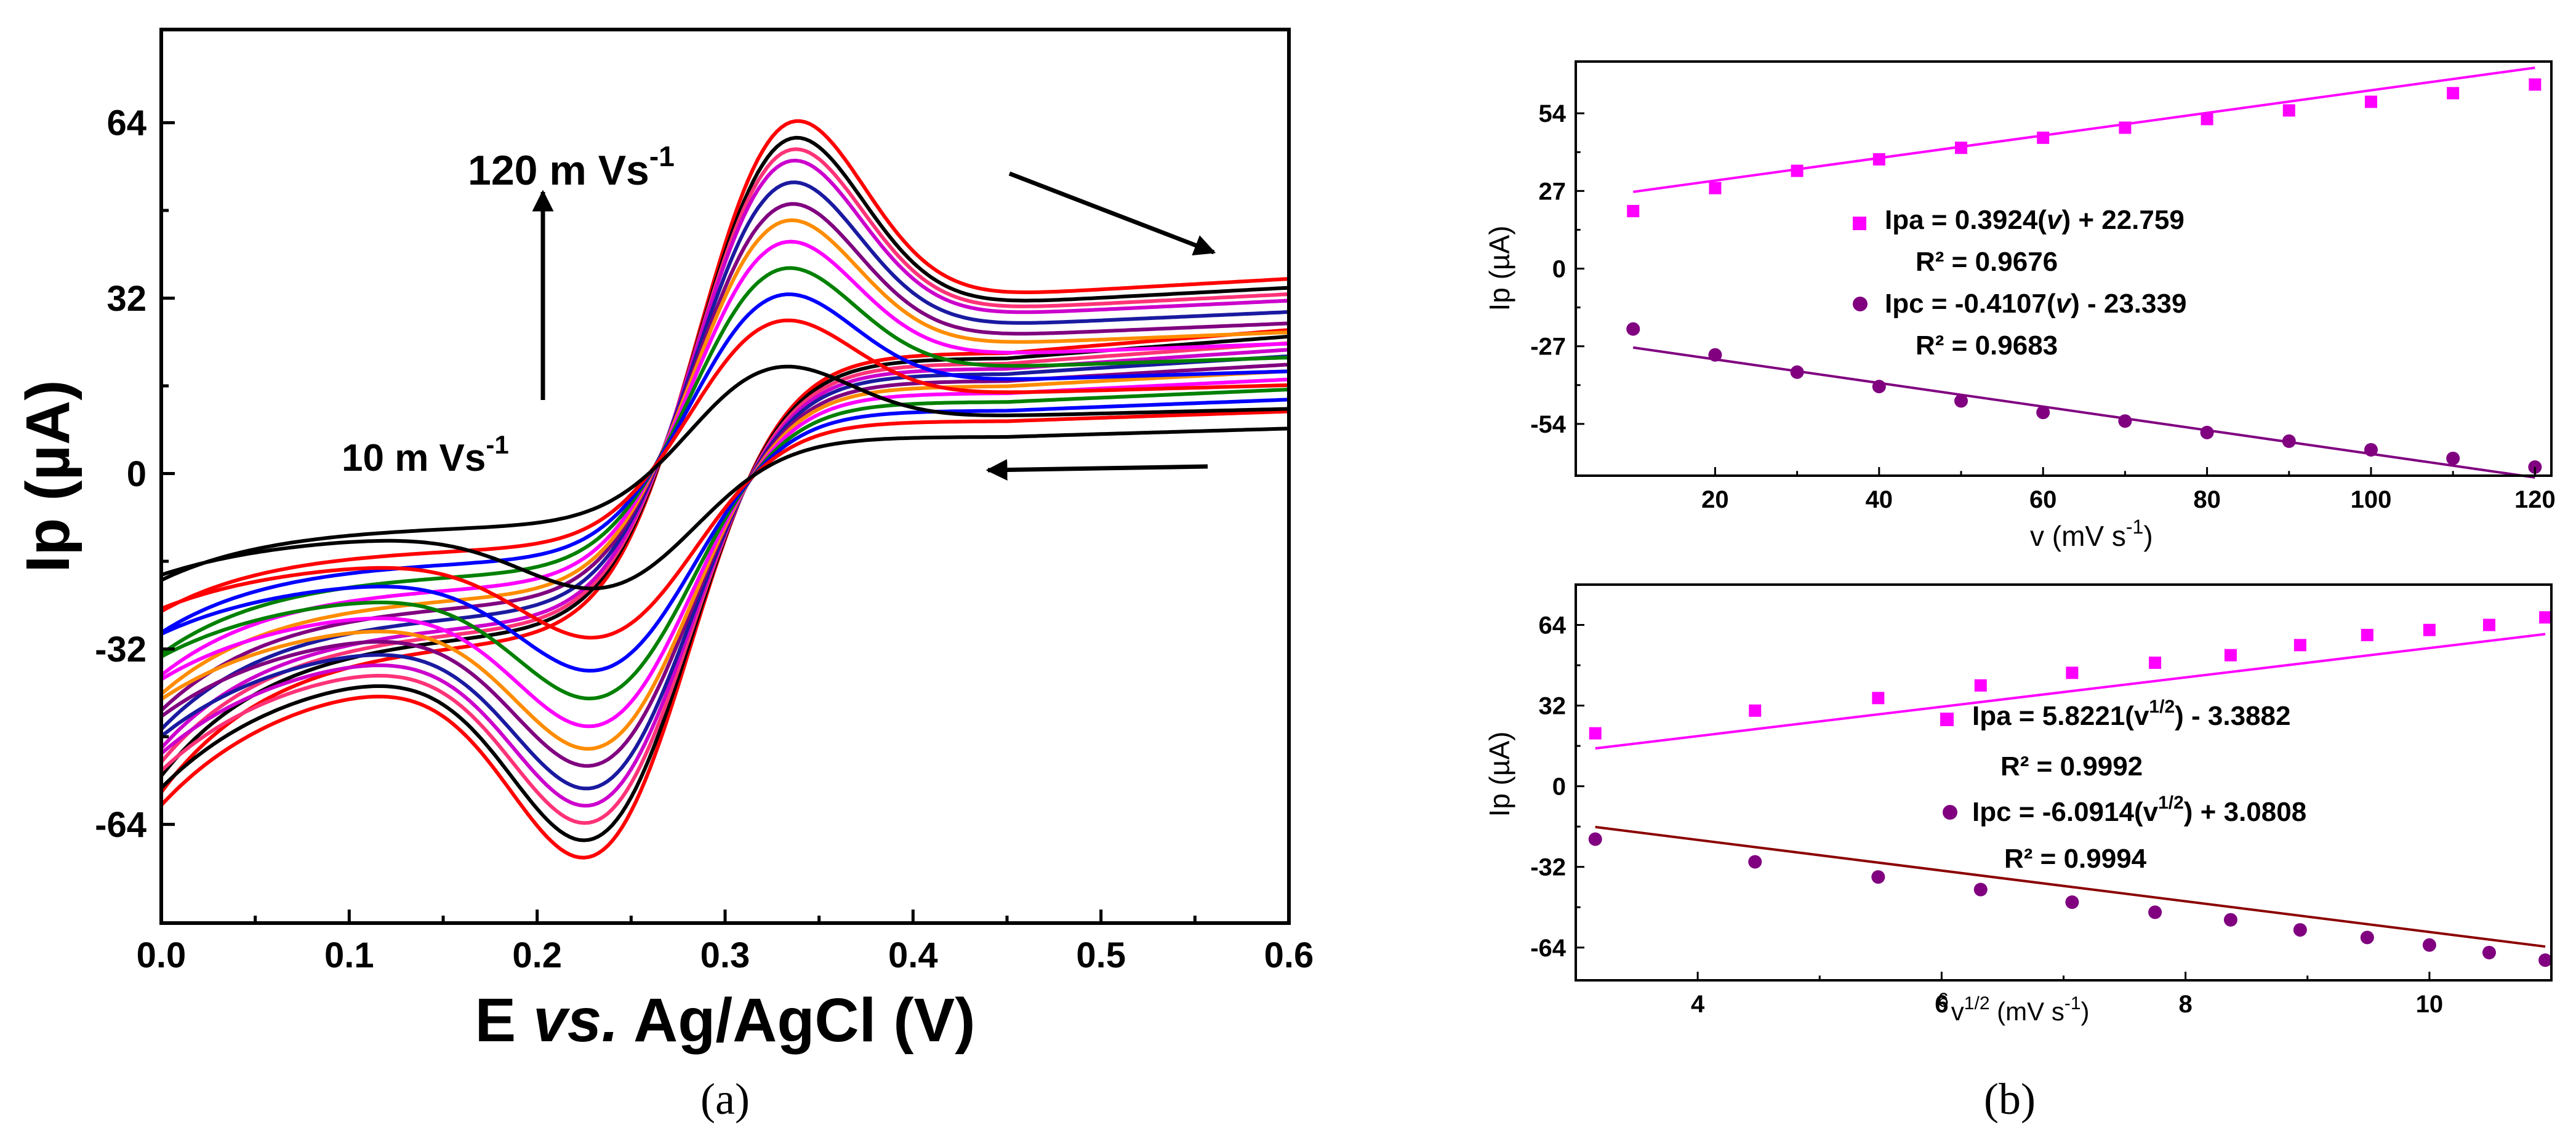 This screenshot has width=2576, height=1136. What do you see at coordinates (1987, 262) in the screenshot?
I see `r2-ipa-top: R² = 0.9676` at bounding box center [1987, 262].